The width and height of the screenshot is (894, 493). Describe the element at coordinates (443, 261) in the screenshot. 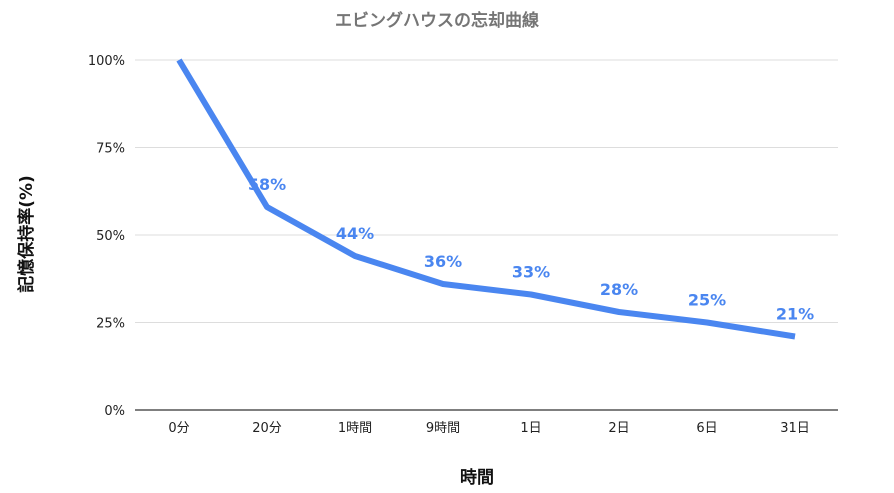

I see `data-label: 36%` at that location.